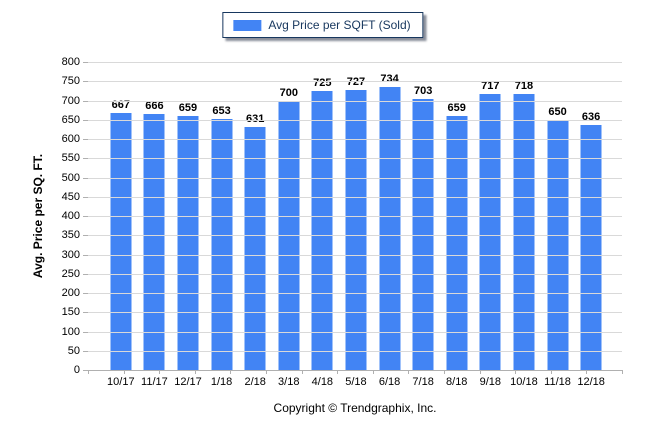  What do you see at coordinates (70, 81) in the screenshot?
I see `y-tick-label: 750` at bounding box center [70, 81].